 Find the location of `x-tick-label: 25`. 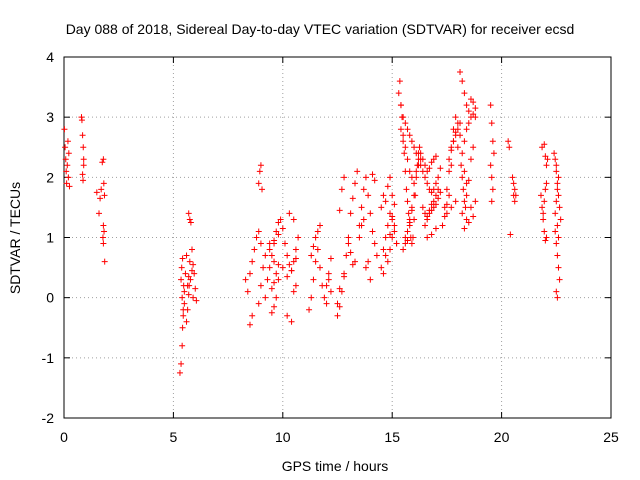

x-tick-label: 25 is located at coordinates (611, 437).